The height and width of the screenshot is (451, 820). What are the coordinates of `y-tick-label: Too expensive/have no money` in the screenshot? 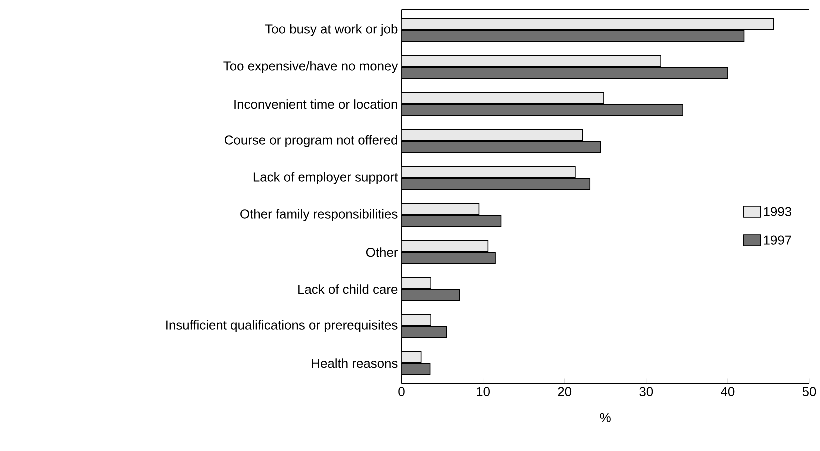 It's located at (311, 67).